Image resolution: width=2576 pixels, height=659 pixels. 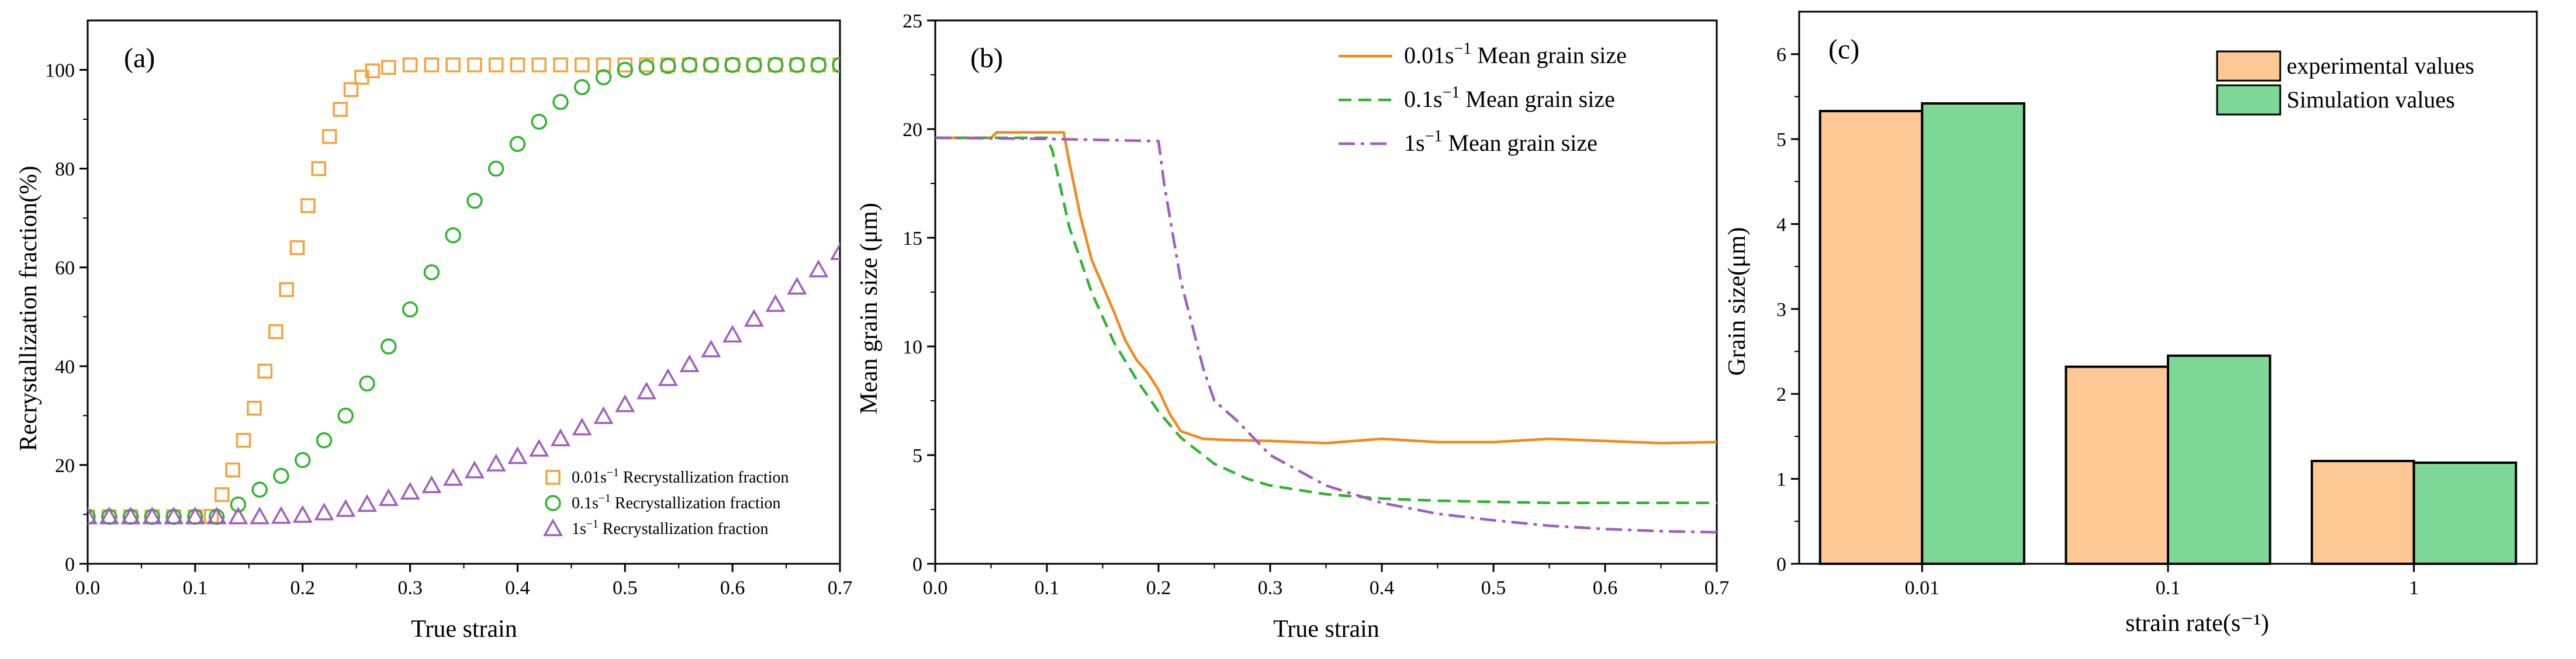 What do you see at coordinates (917, 564) in the screenshot?
I see `panel-b-y-tick-label: 0` at bounding box center [917, 564].